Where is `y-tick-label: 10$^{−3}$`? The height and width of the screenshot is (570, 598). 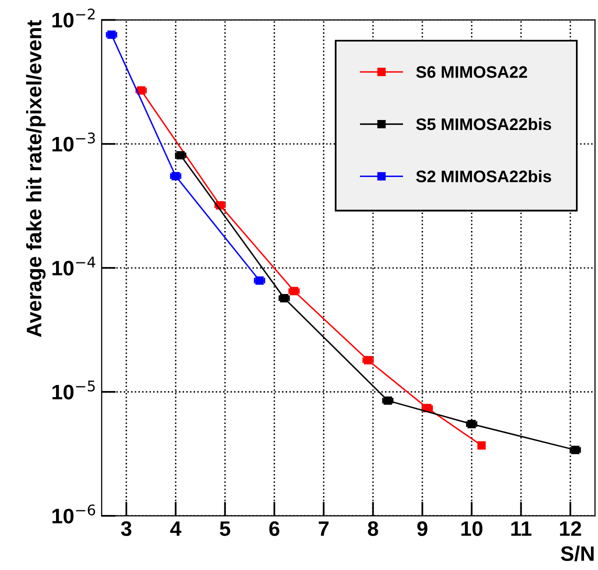 y-tick-label: 10$^{−3}$ is located at coordinates (73, 142).